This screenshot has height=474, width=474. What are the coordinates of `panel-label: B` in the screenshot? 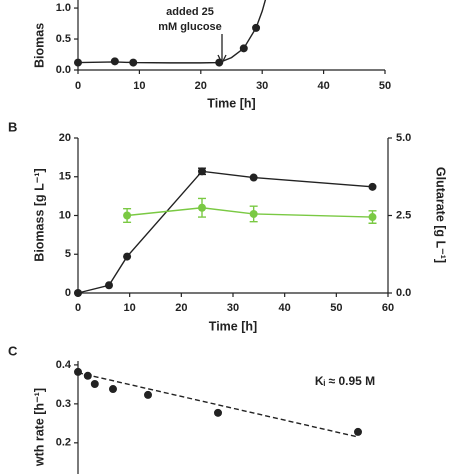 It's located at (12, 126).